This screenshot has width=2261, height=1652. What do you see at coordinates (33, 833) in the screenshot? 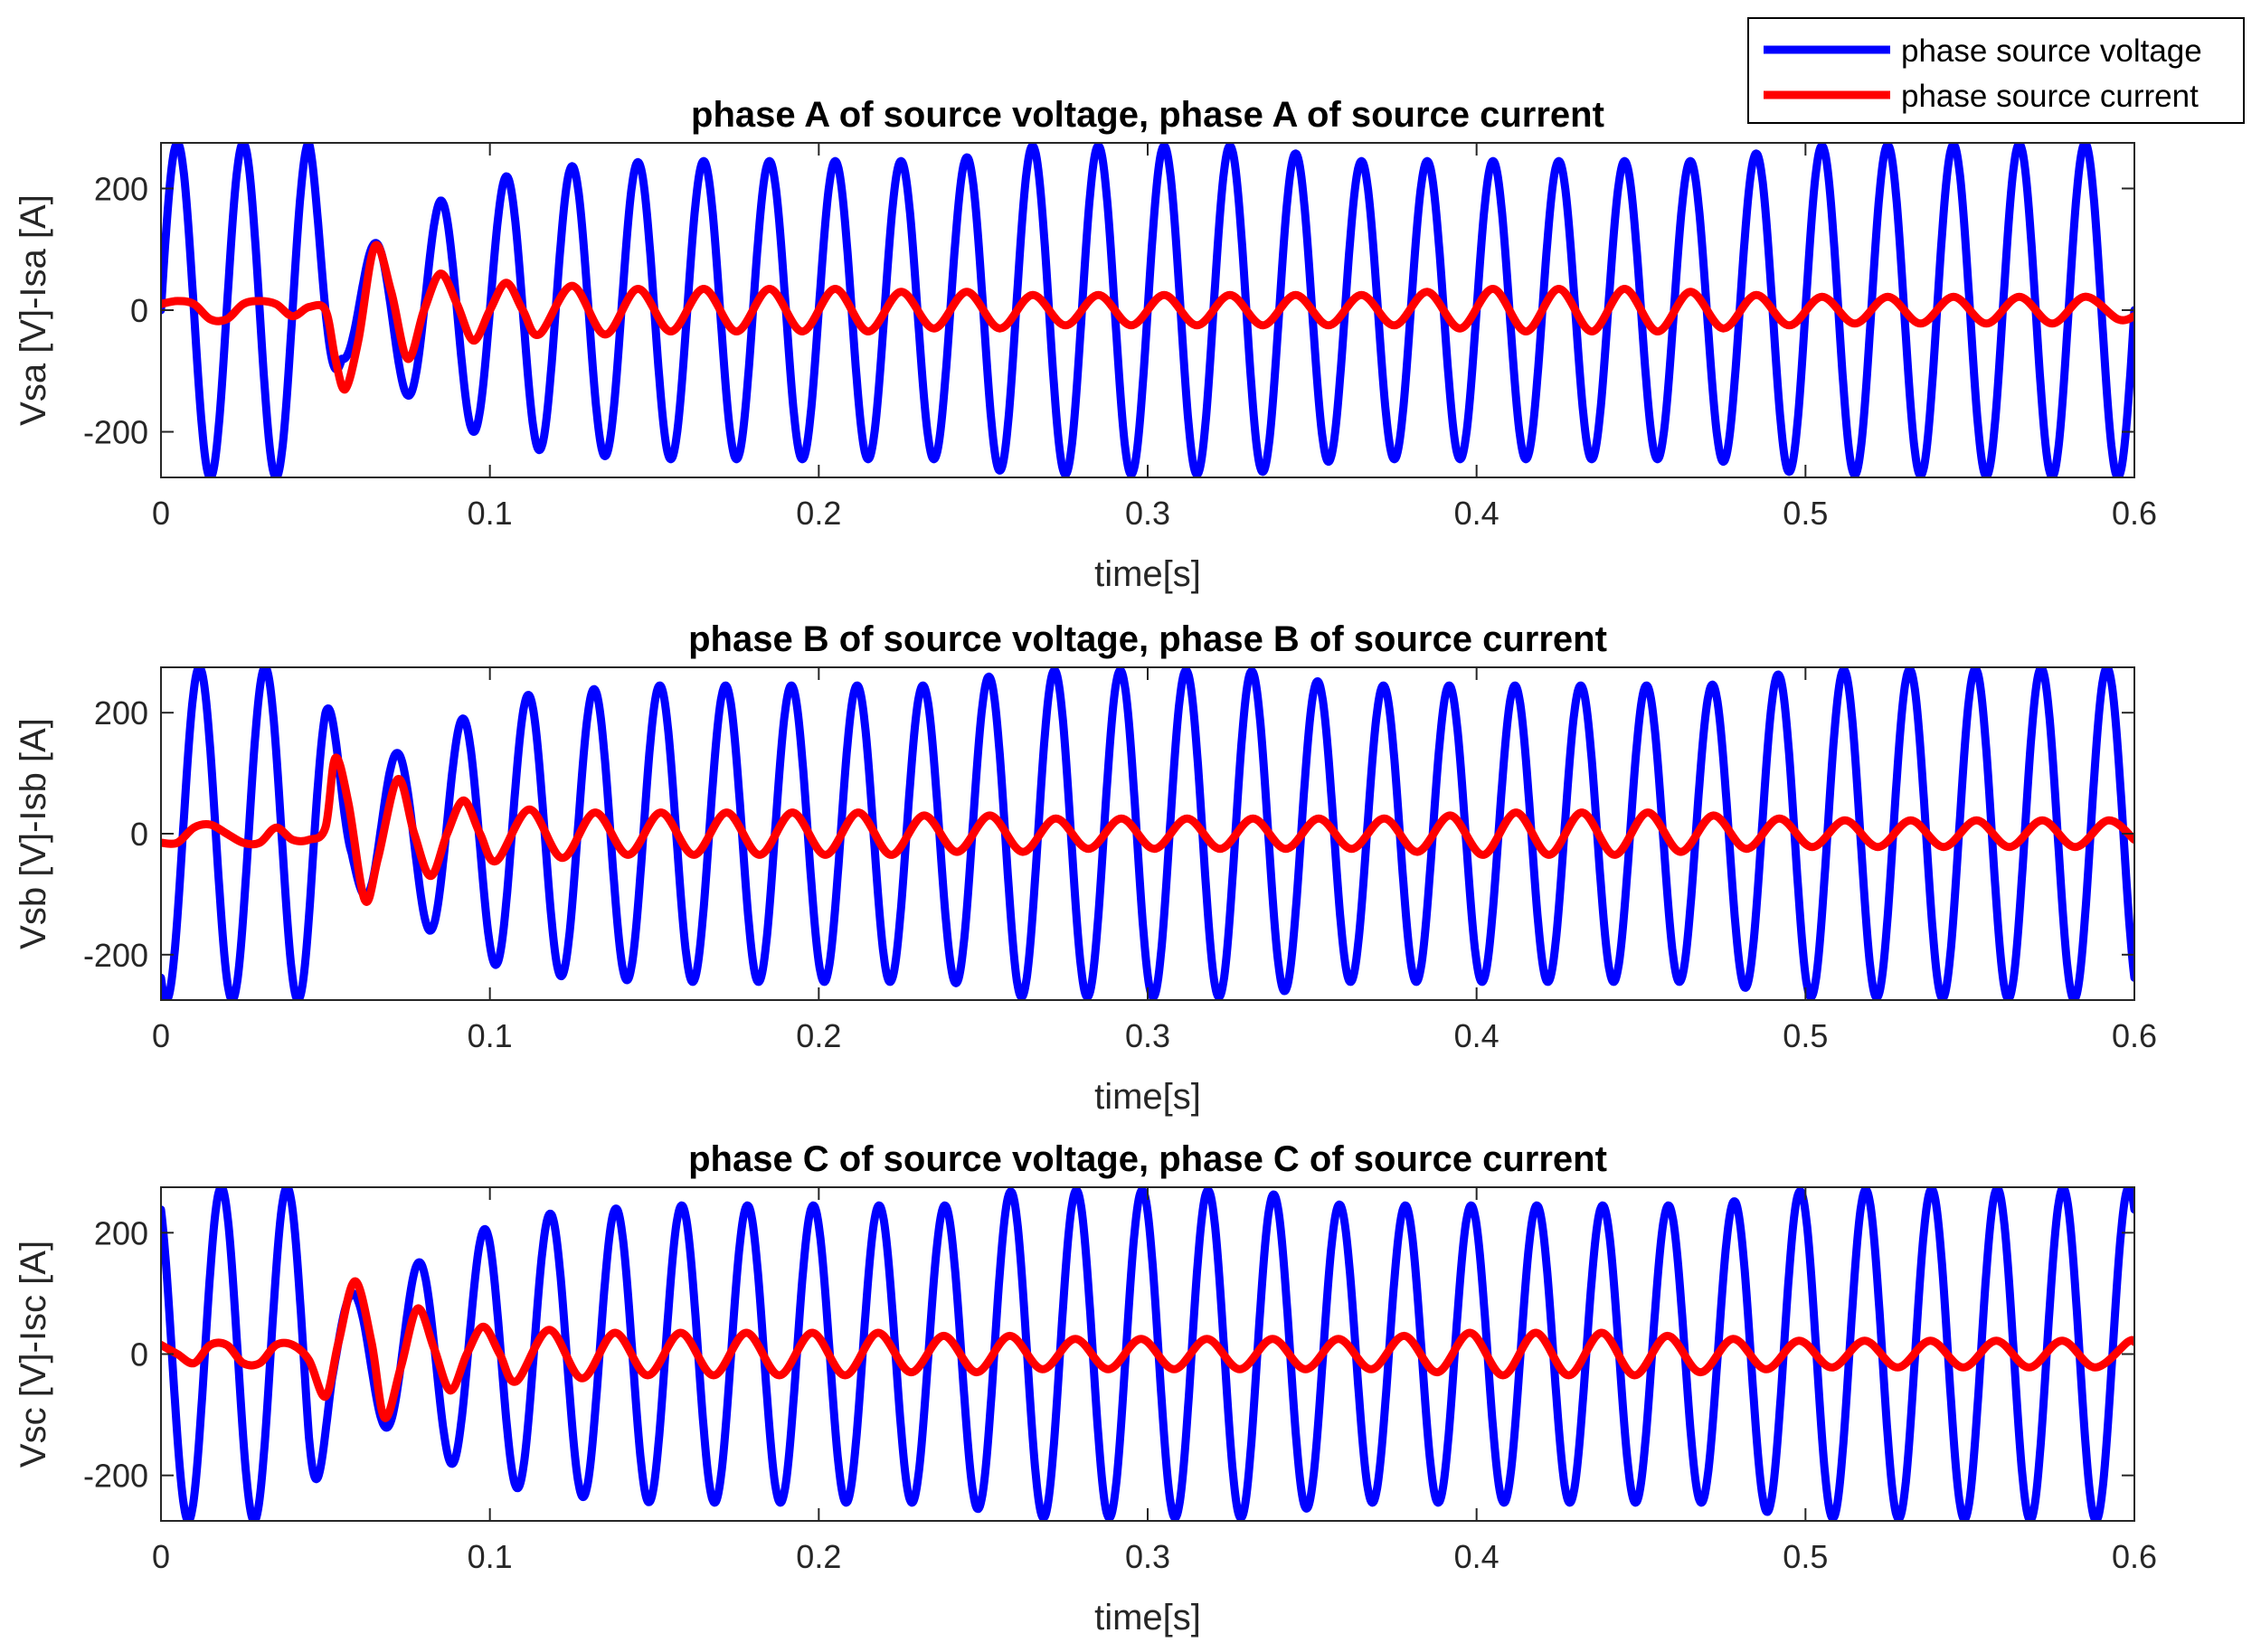
I see `y-axis-label: Vsb [V]-Isb [A]` at bounding box center [33, 833].